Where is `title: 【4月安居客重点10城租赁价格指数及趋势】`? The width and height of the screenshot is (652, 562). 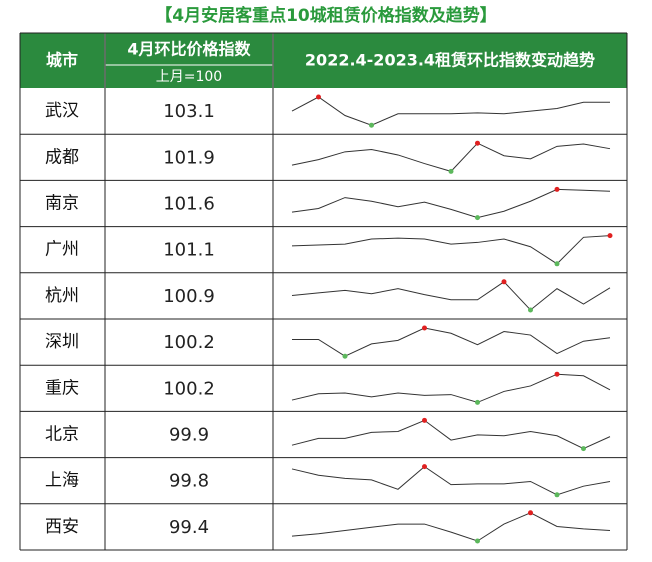
title: 【4月安居客重点10城租赁价格指数及趋势】 is located at coordinates (326, 15).